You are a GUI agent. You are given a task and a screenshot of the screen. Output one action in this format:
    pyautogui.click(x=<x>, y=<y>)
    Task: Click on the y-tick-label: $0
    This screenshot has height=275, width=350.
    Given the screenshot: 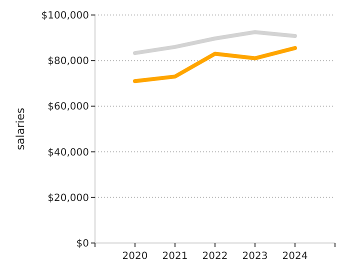 What is the action you would take?
    pyautogui.click(x=82, y=244)
    